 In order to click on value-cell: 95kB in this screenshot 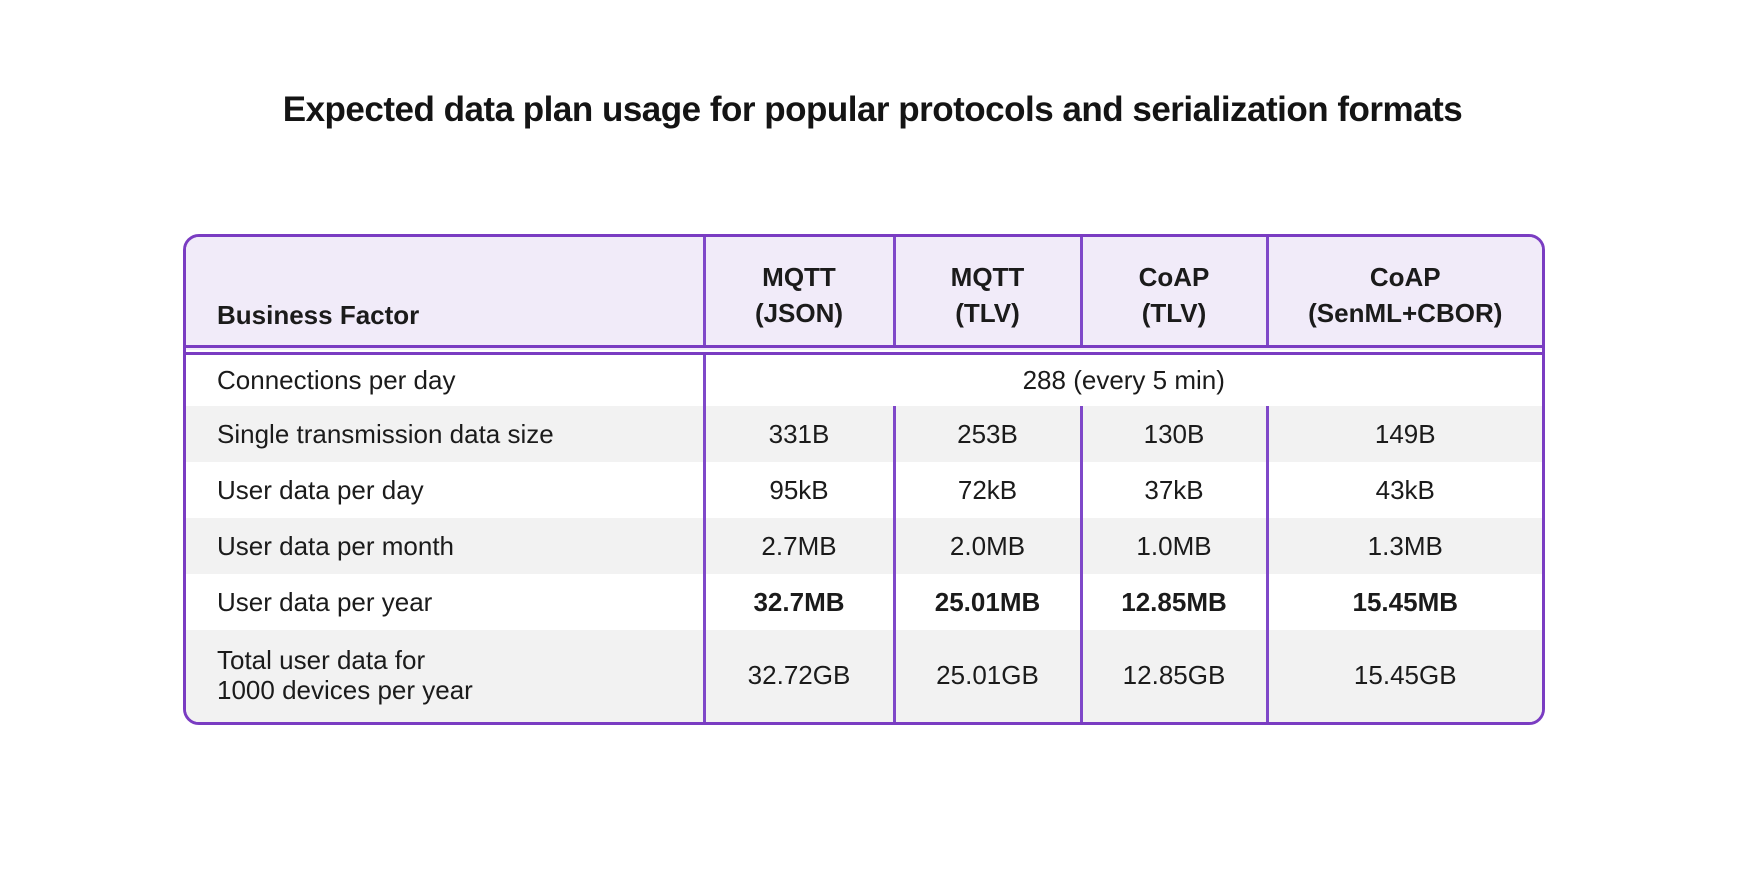, I will do `click(798, 490)`.